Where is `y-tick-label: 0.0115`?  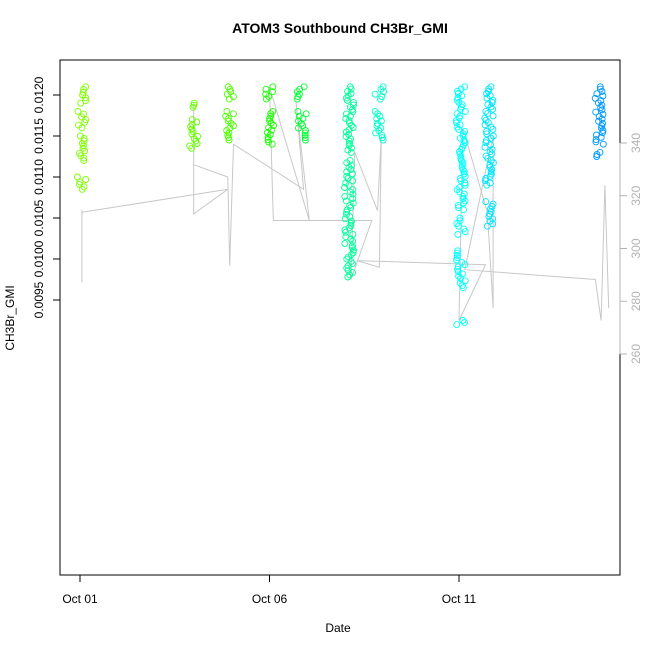 y-tick-label: 0.0115 is located at coordinates (39, 136).